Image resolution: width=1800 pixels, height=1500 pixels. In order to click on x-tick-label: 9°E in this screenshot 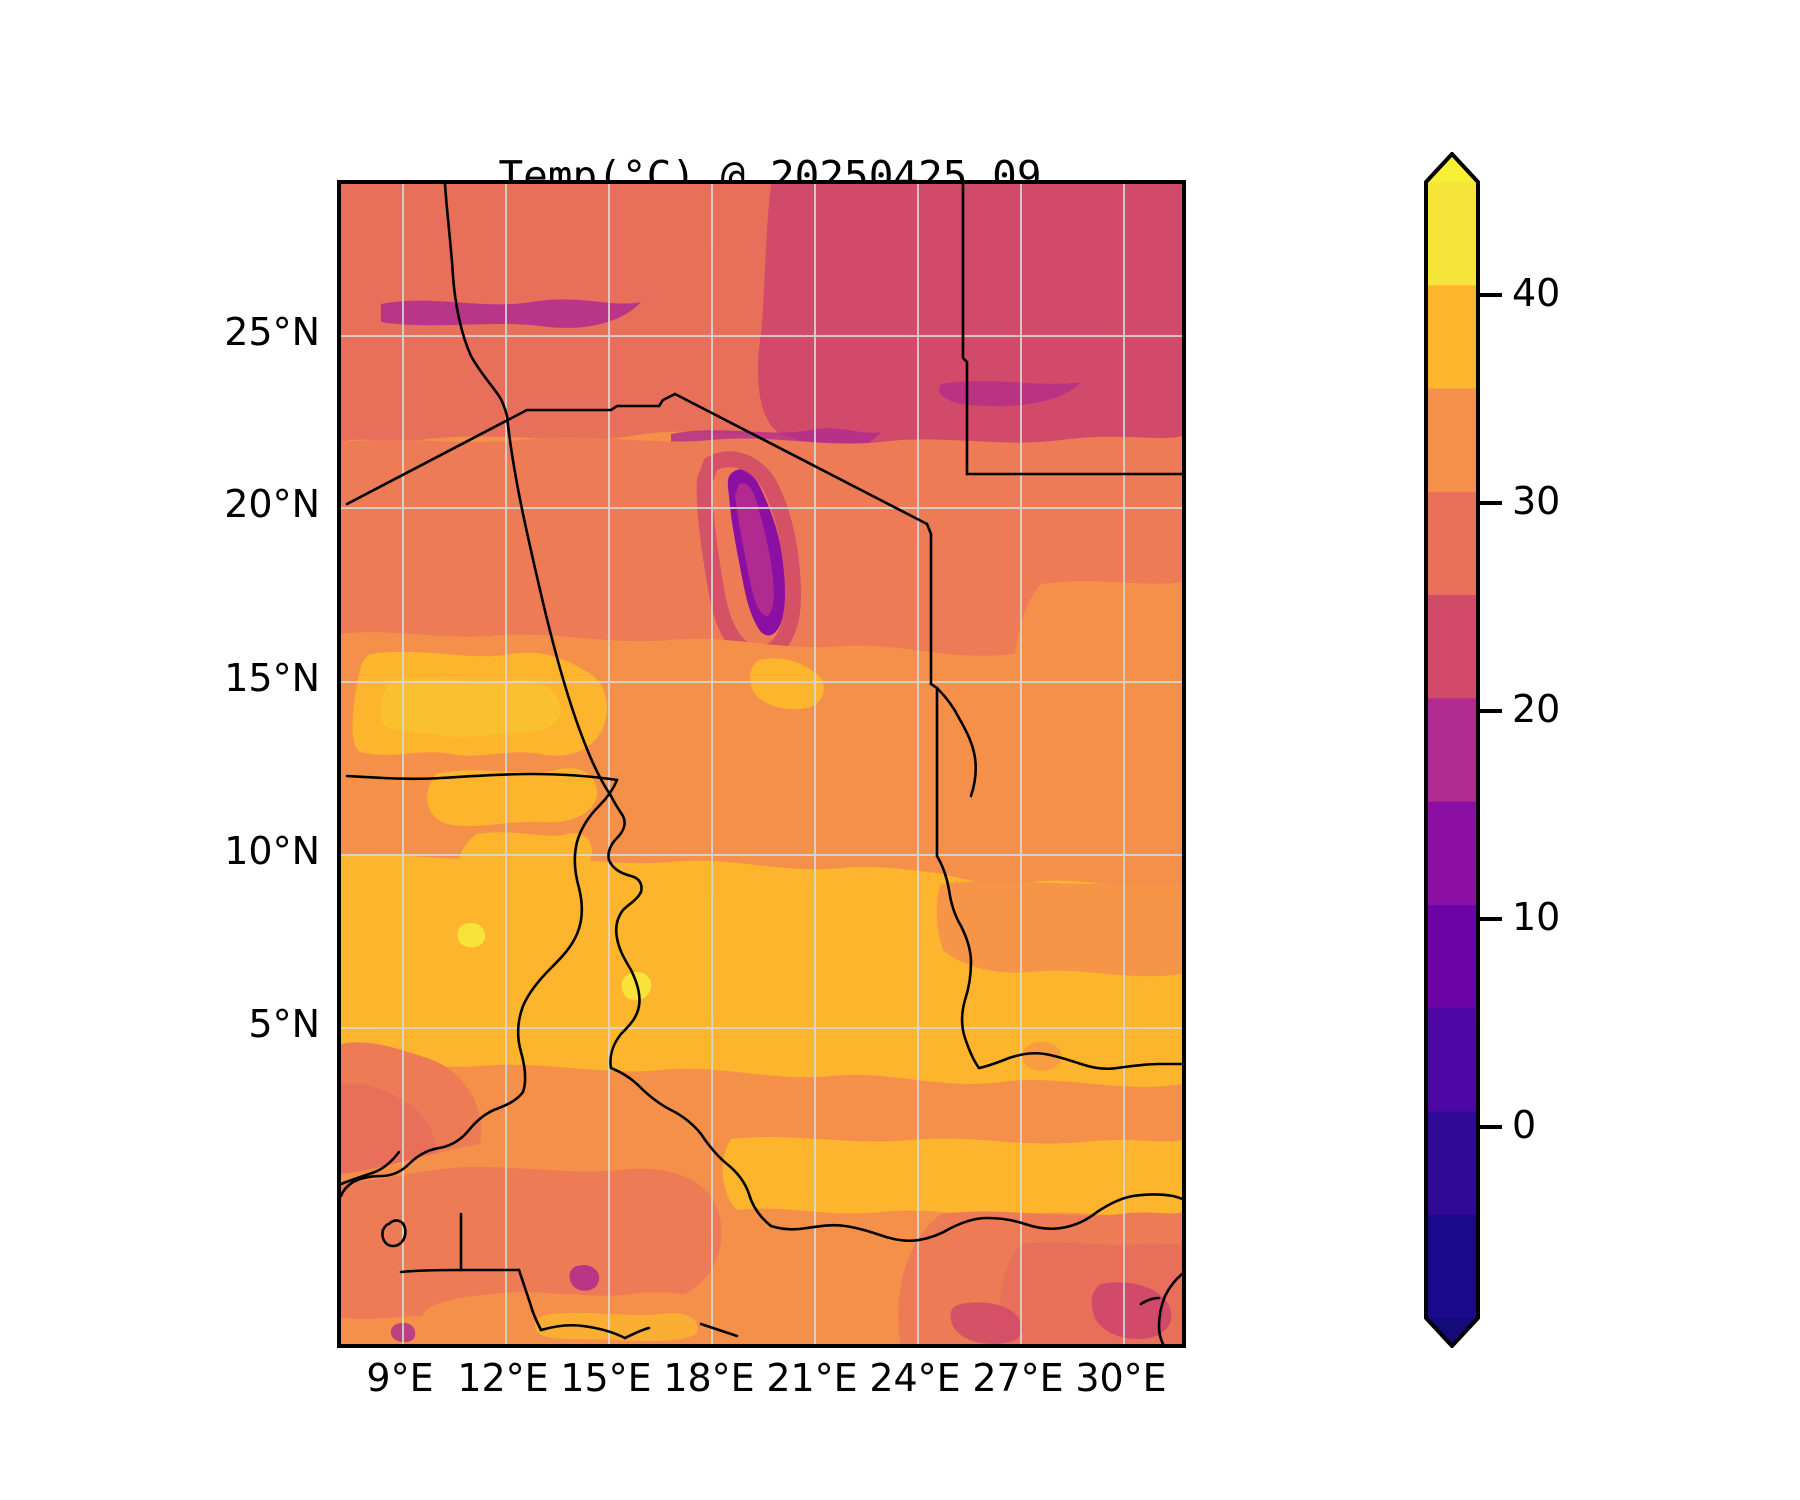, I will do `click(400, 1378)`.